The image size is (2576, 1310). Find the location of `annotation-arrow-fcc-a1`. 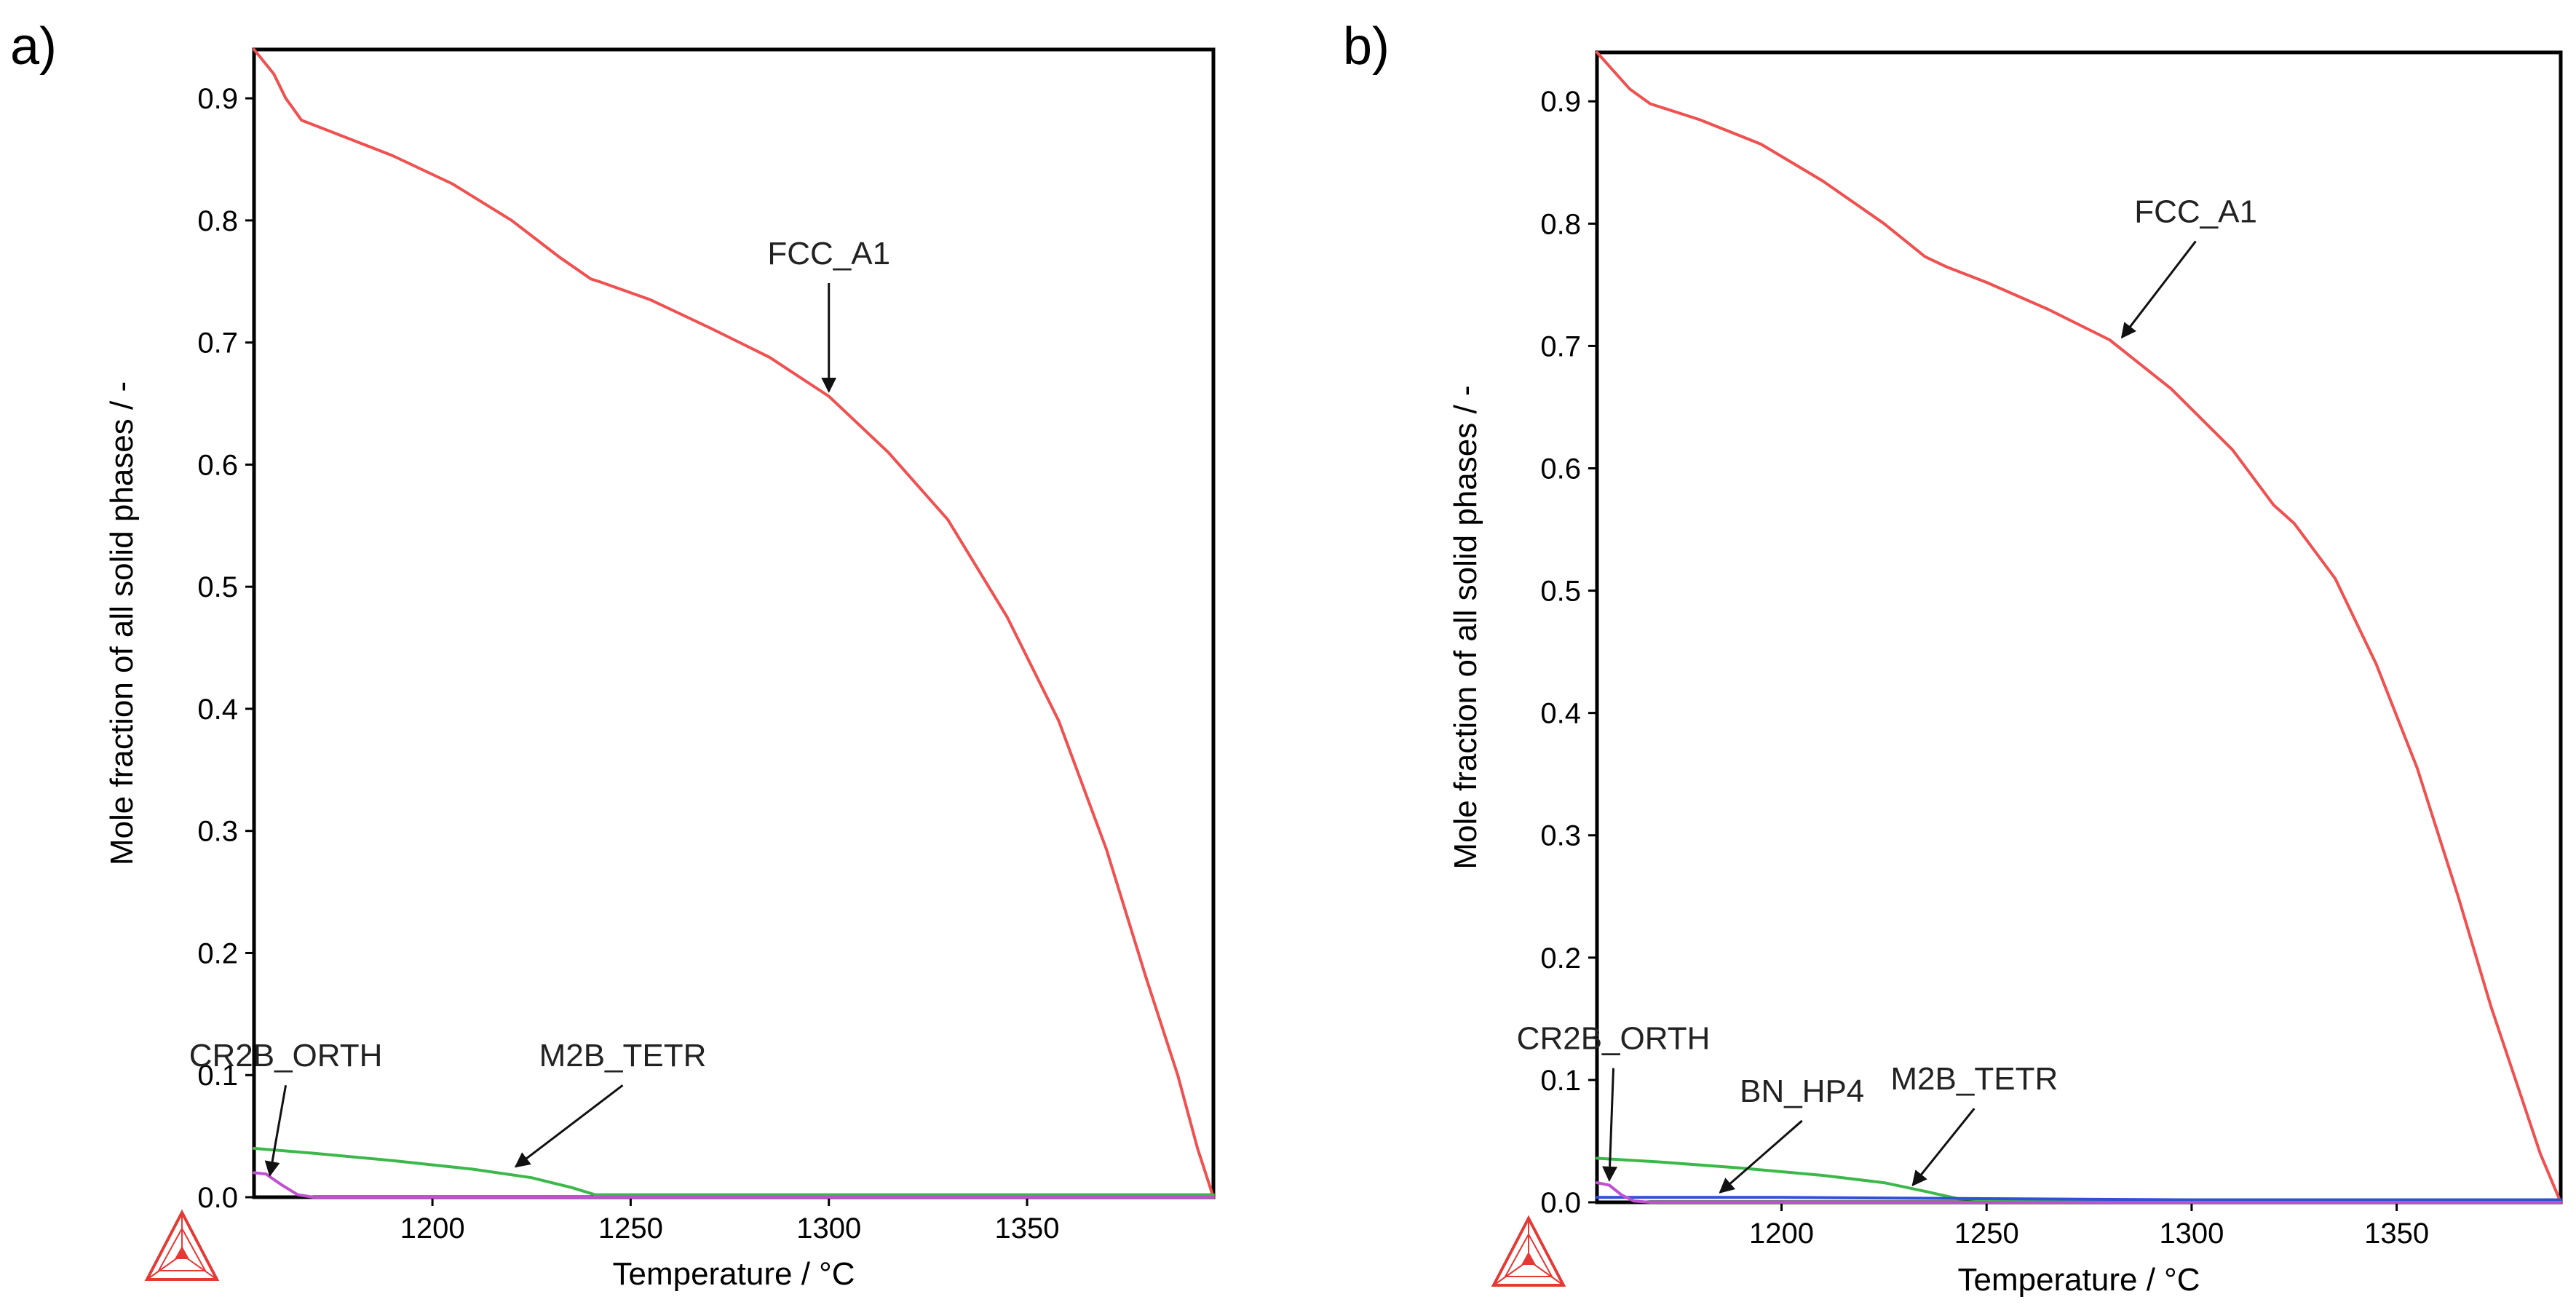

annotation-arrow-fcc-a1 is located at coordinates (2158, 289).